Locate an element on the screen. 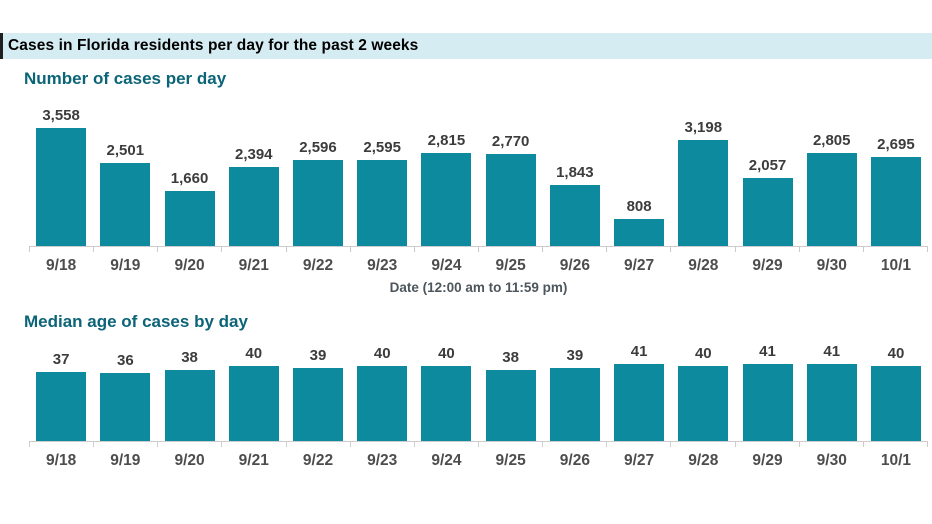 The height and width of the screenshot is (524, 932). bar-column: 1,660 is located at coordinates (189, 171).